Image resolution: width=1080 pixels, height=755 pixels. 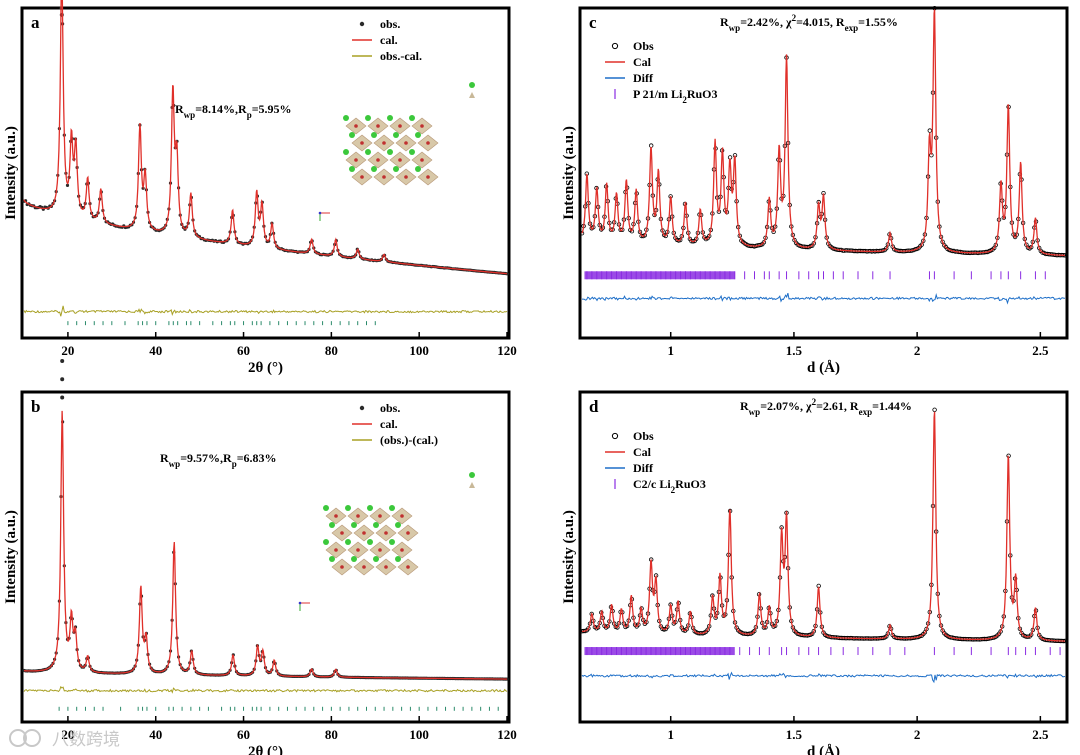 I want to click on refinement-stats: Rwp=2.07%, χ2=2.61, Rexp=1.44%, so click(x=826, y=407).